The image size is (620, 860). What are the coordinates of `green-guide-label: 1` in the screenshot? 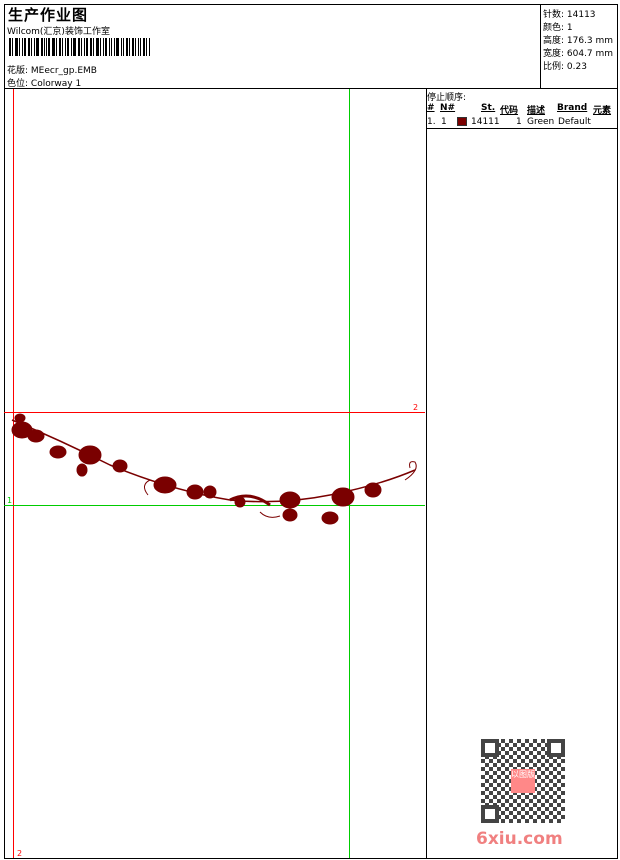 It's located at (9, 500).